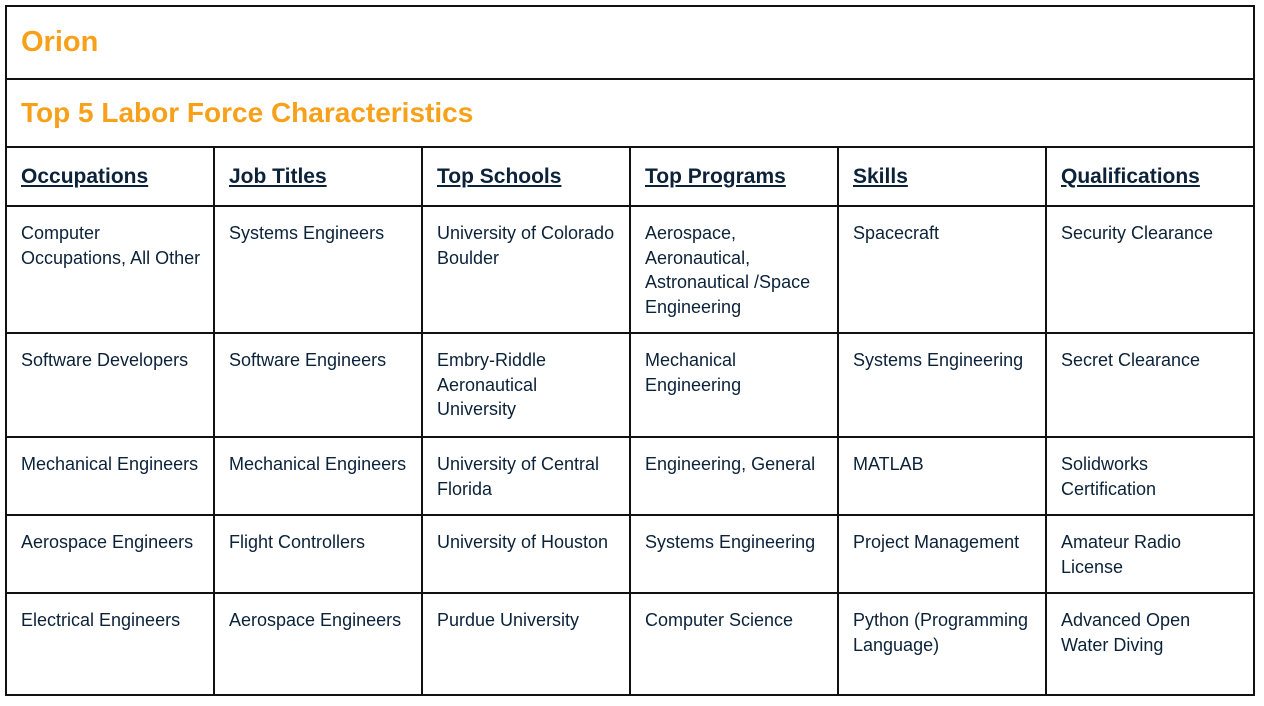  I want to click on cell: Mechanical Engineering, so click(734, 385).